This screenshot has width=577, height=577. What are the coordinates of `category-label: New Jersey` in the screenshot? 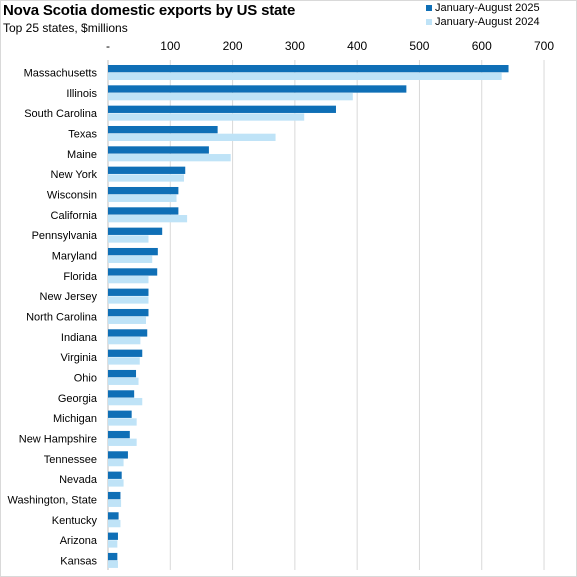 It's located at (69, 297).